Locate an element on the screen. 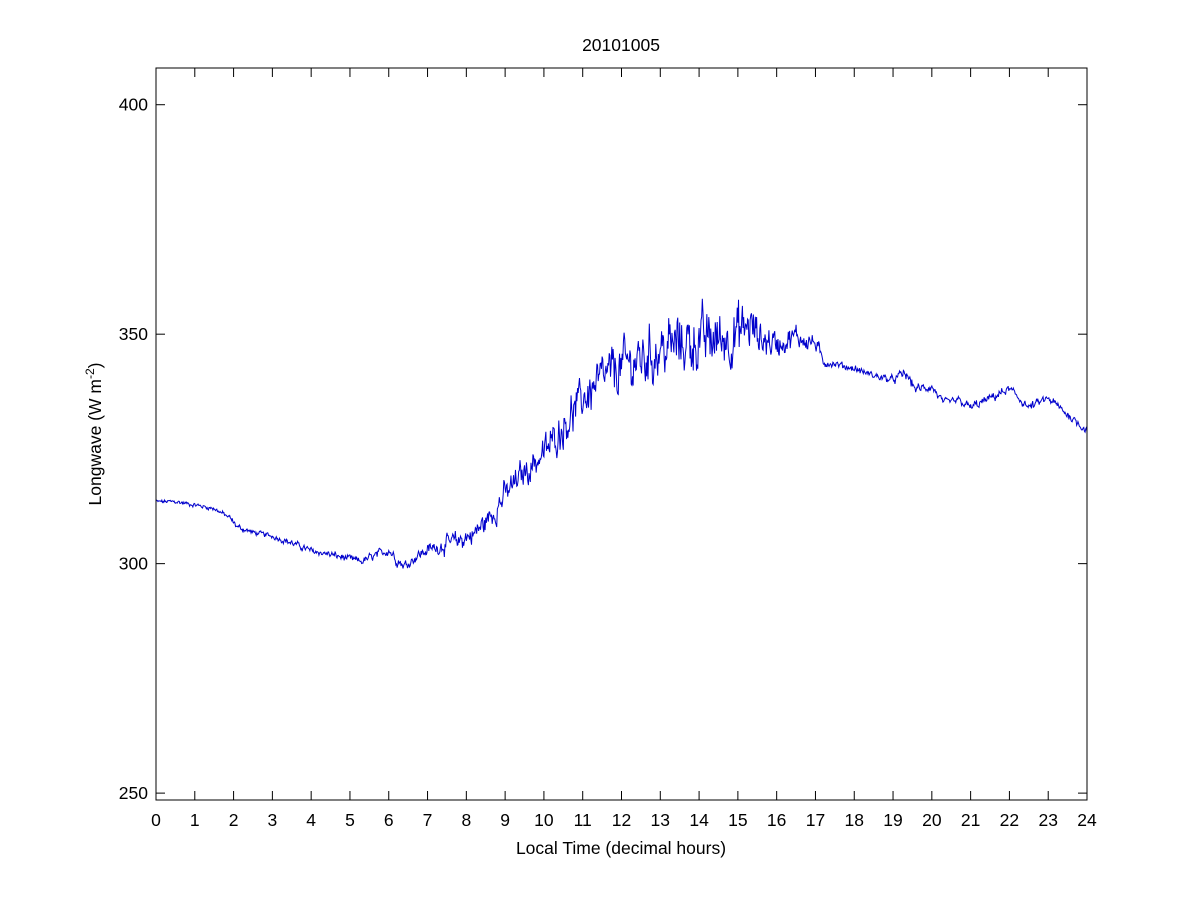  y-axis-label-suffix: ) is located at coordinates (95, 366).